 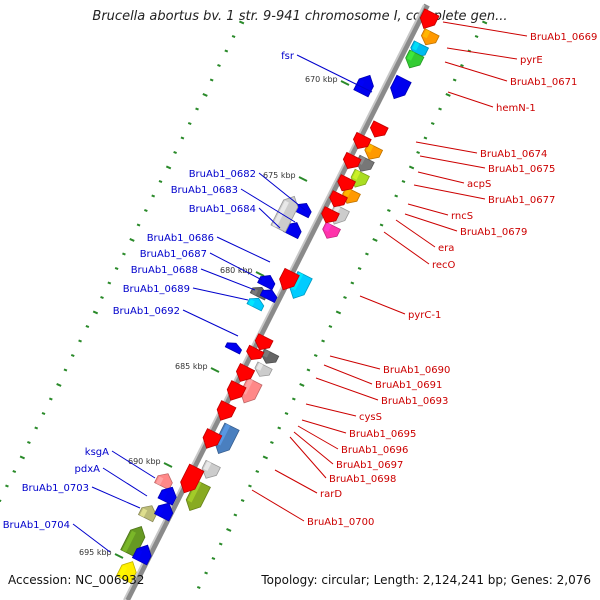 I want to click on scale-label: 695 kbp, so click(x=95, y=552).